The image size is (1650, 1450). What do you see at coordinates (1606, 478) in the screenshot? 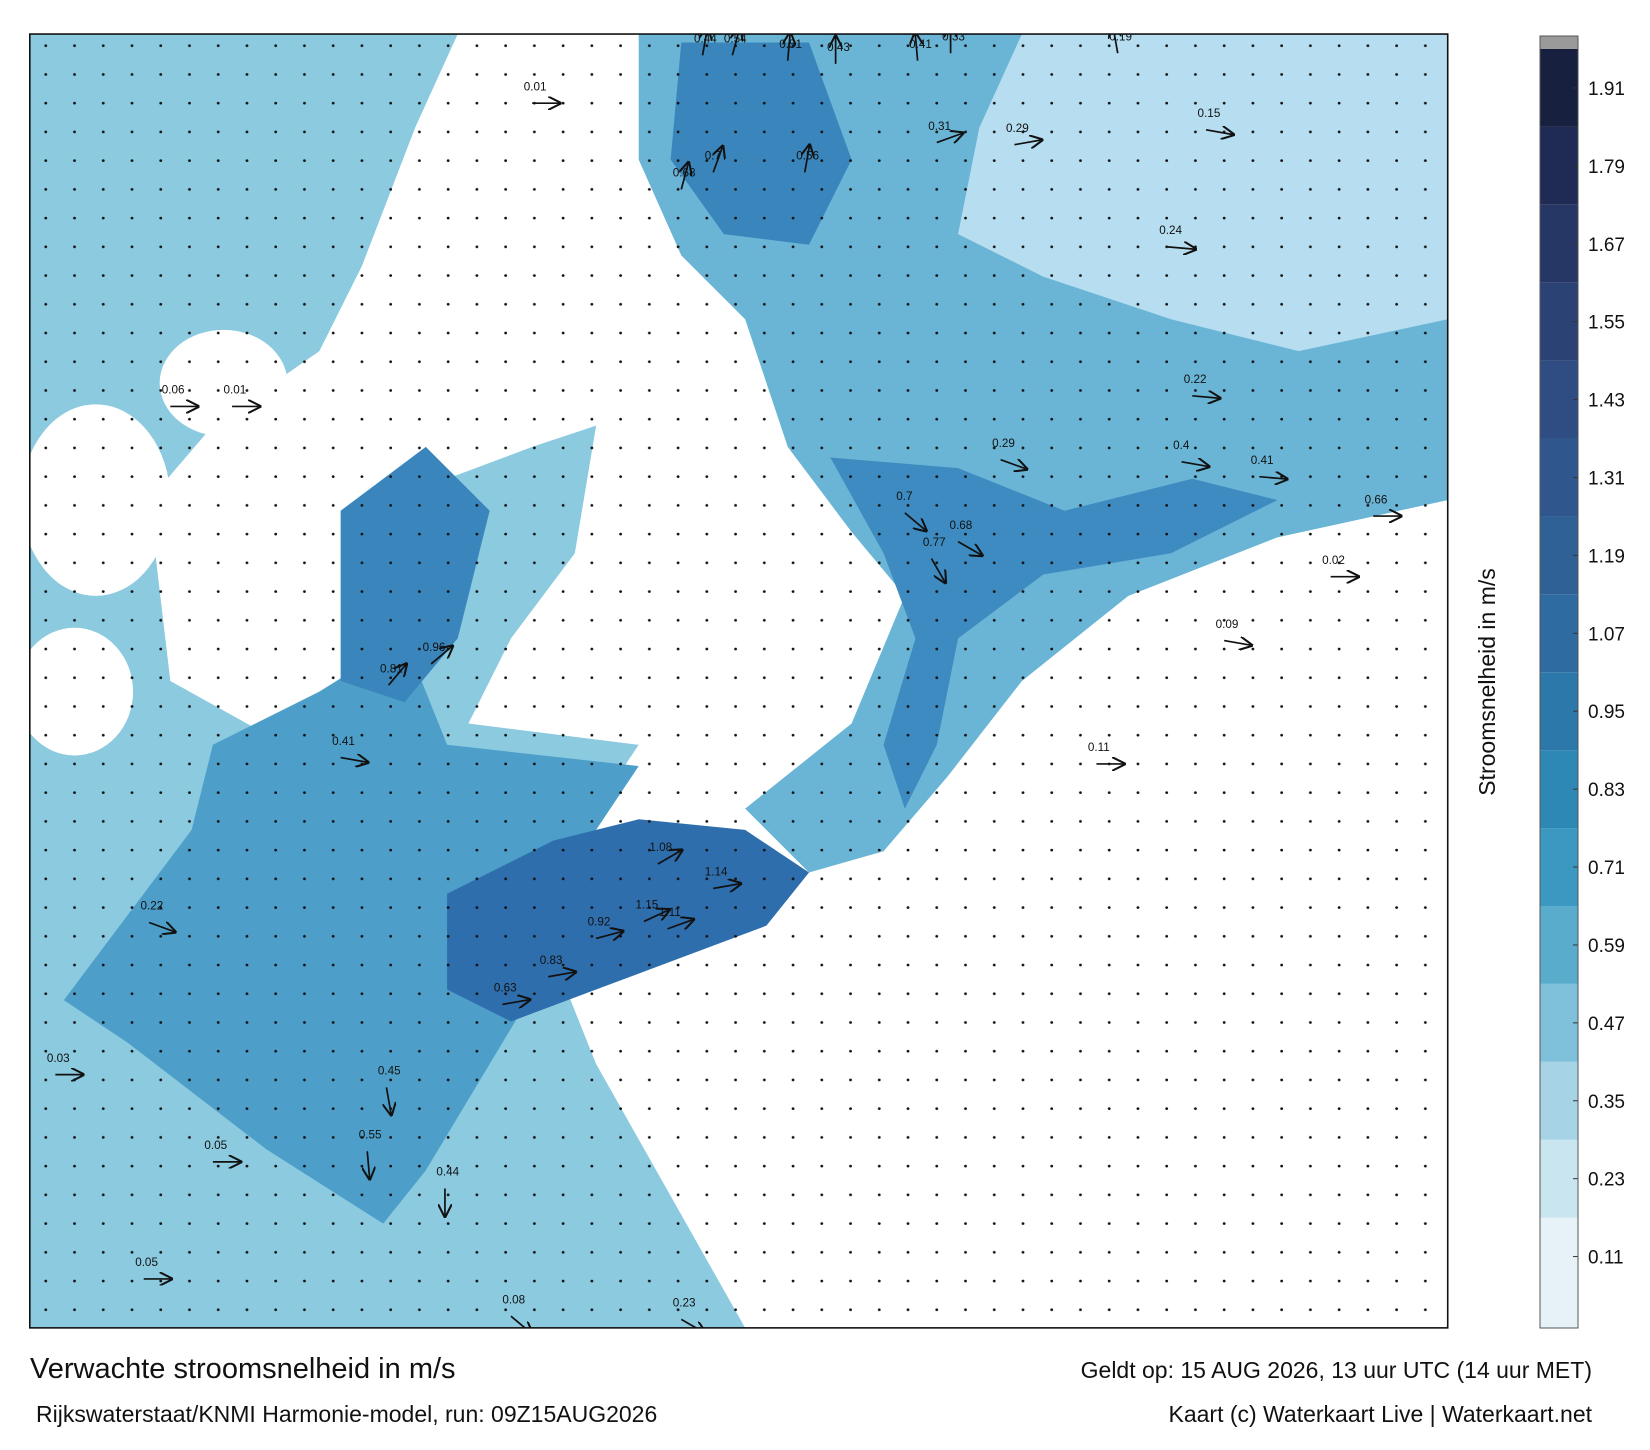
I see `colorbar-tick-label: 1.31` at bounding box center [1606, 478].